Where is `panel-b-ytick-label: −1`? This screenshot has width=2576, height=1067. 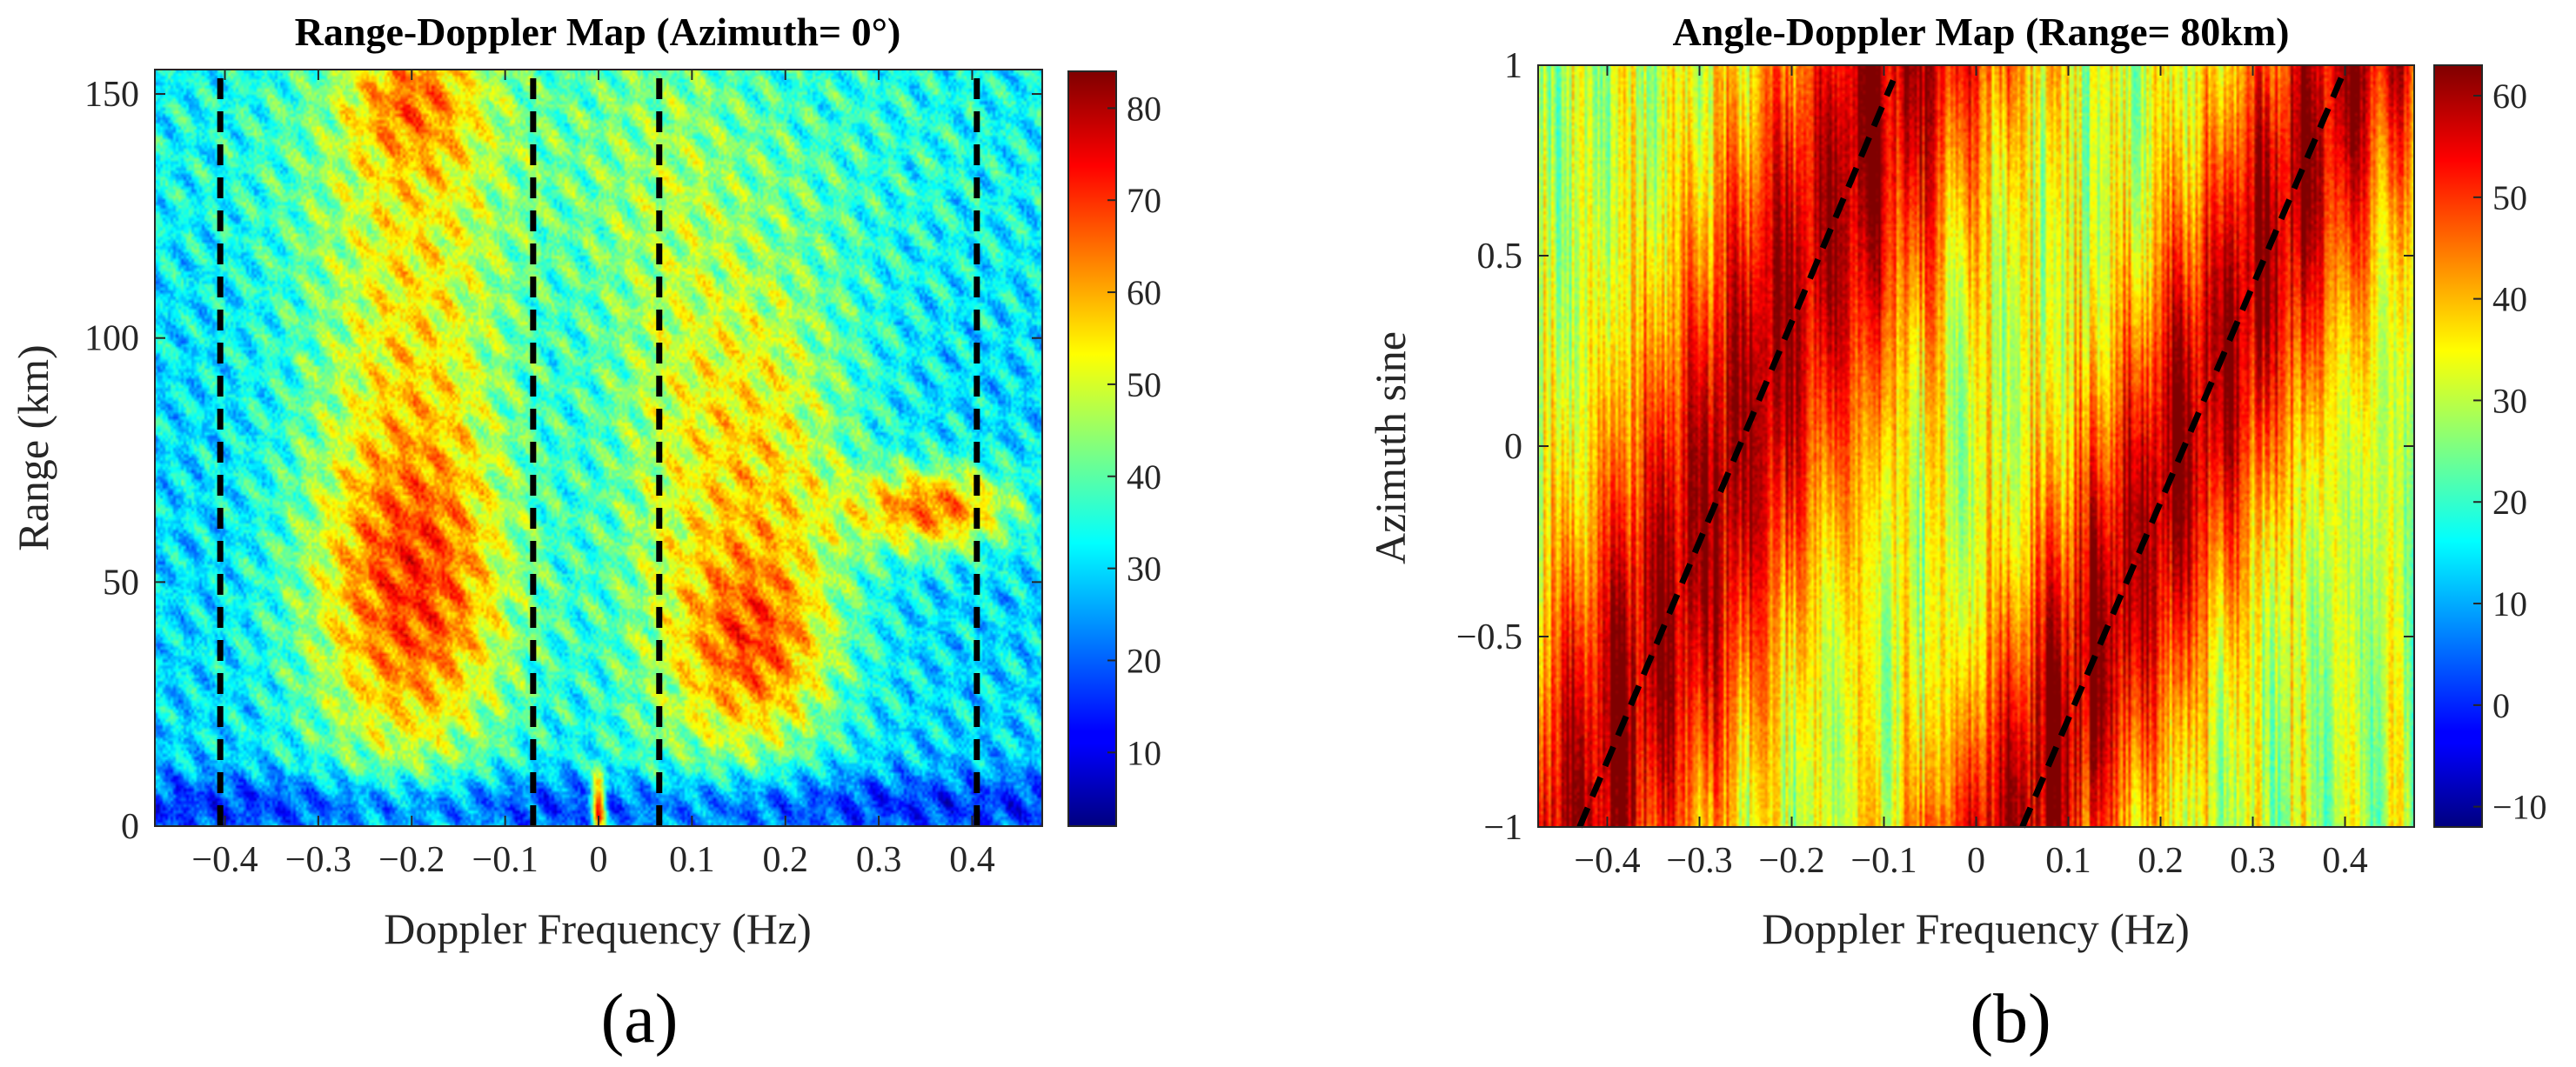
panel-b-ytick-label: −1 is located at coordinates (1502, 828).